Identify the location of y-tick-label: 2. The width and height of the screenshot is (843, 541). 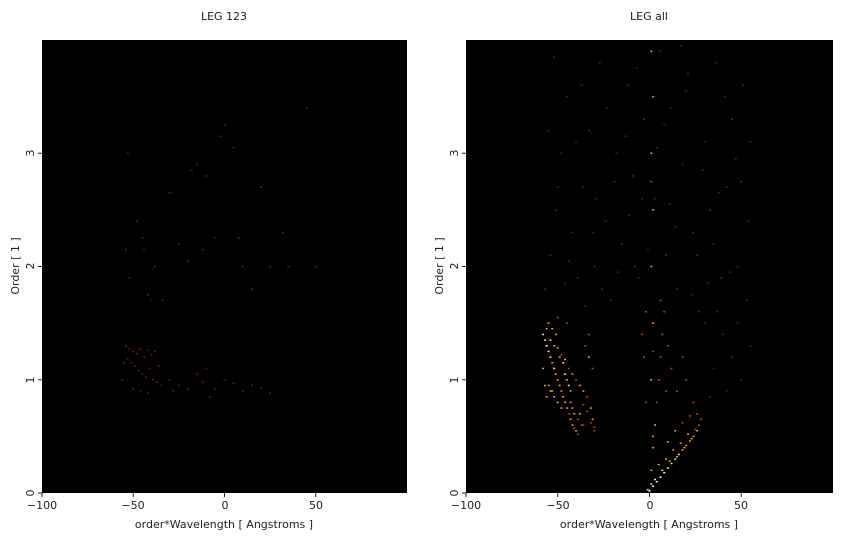
(30, 266).